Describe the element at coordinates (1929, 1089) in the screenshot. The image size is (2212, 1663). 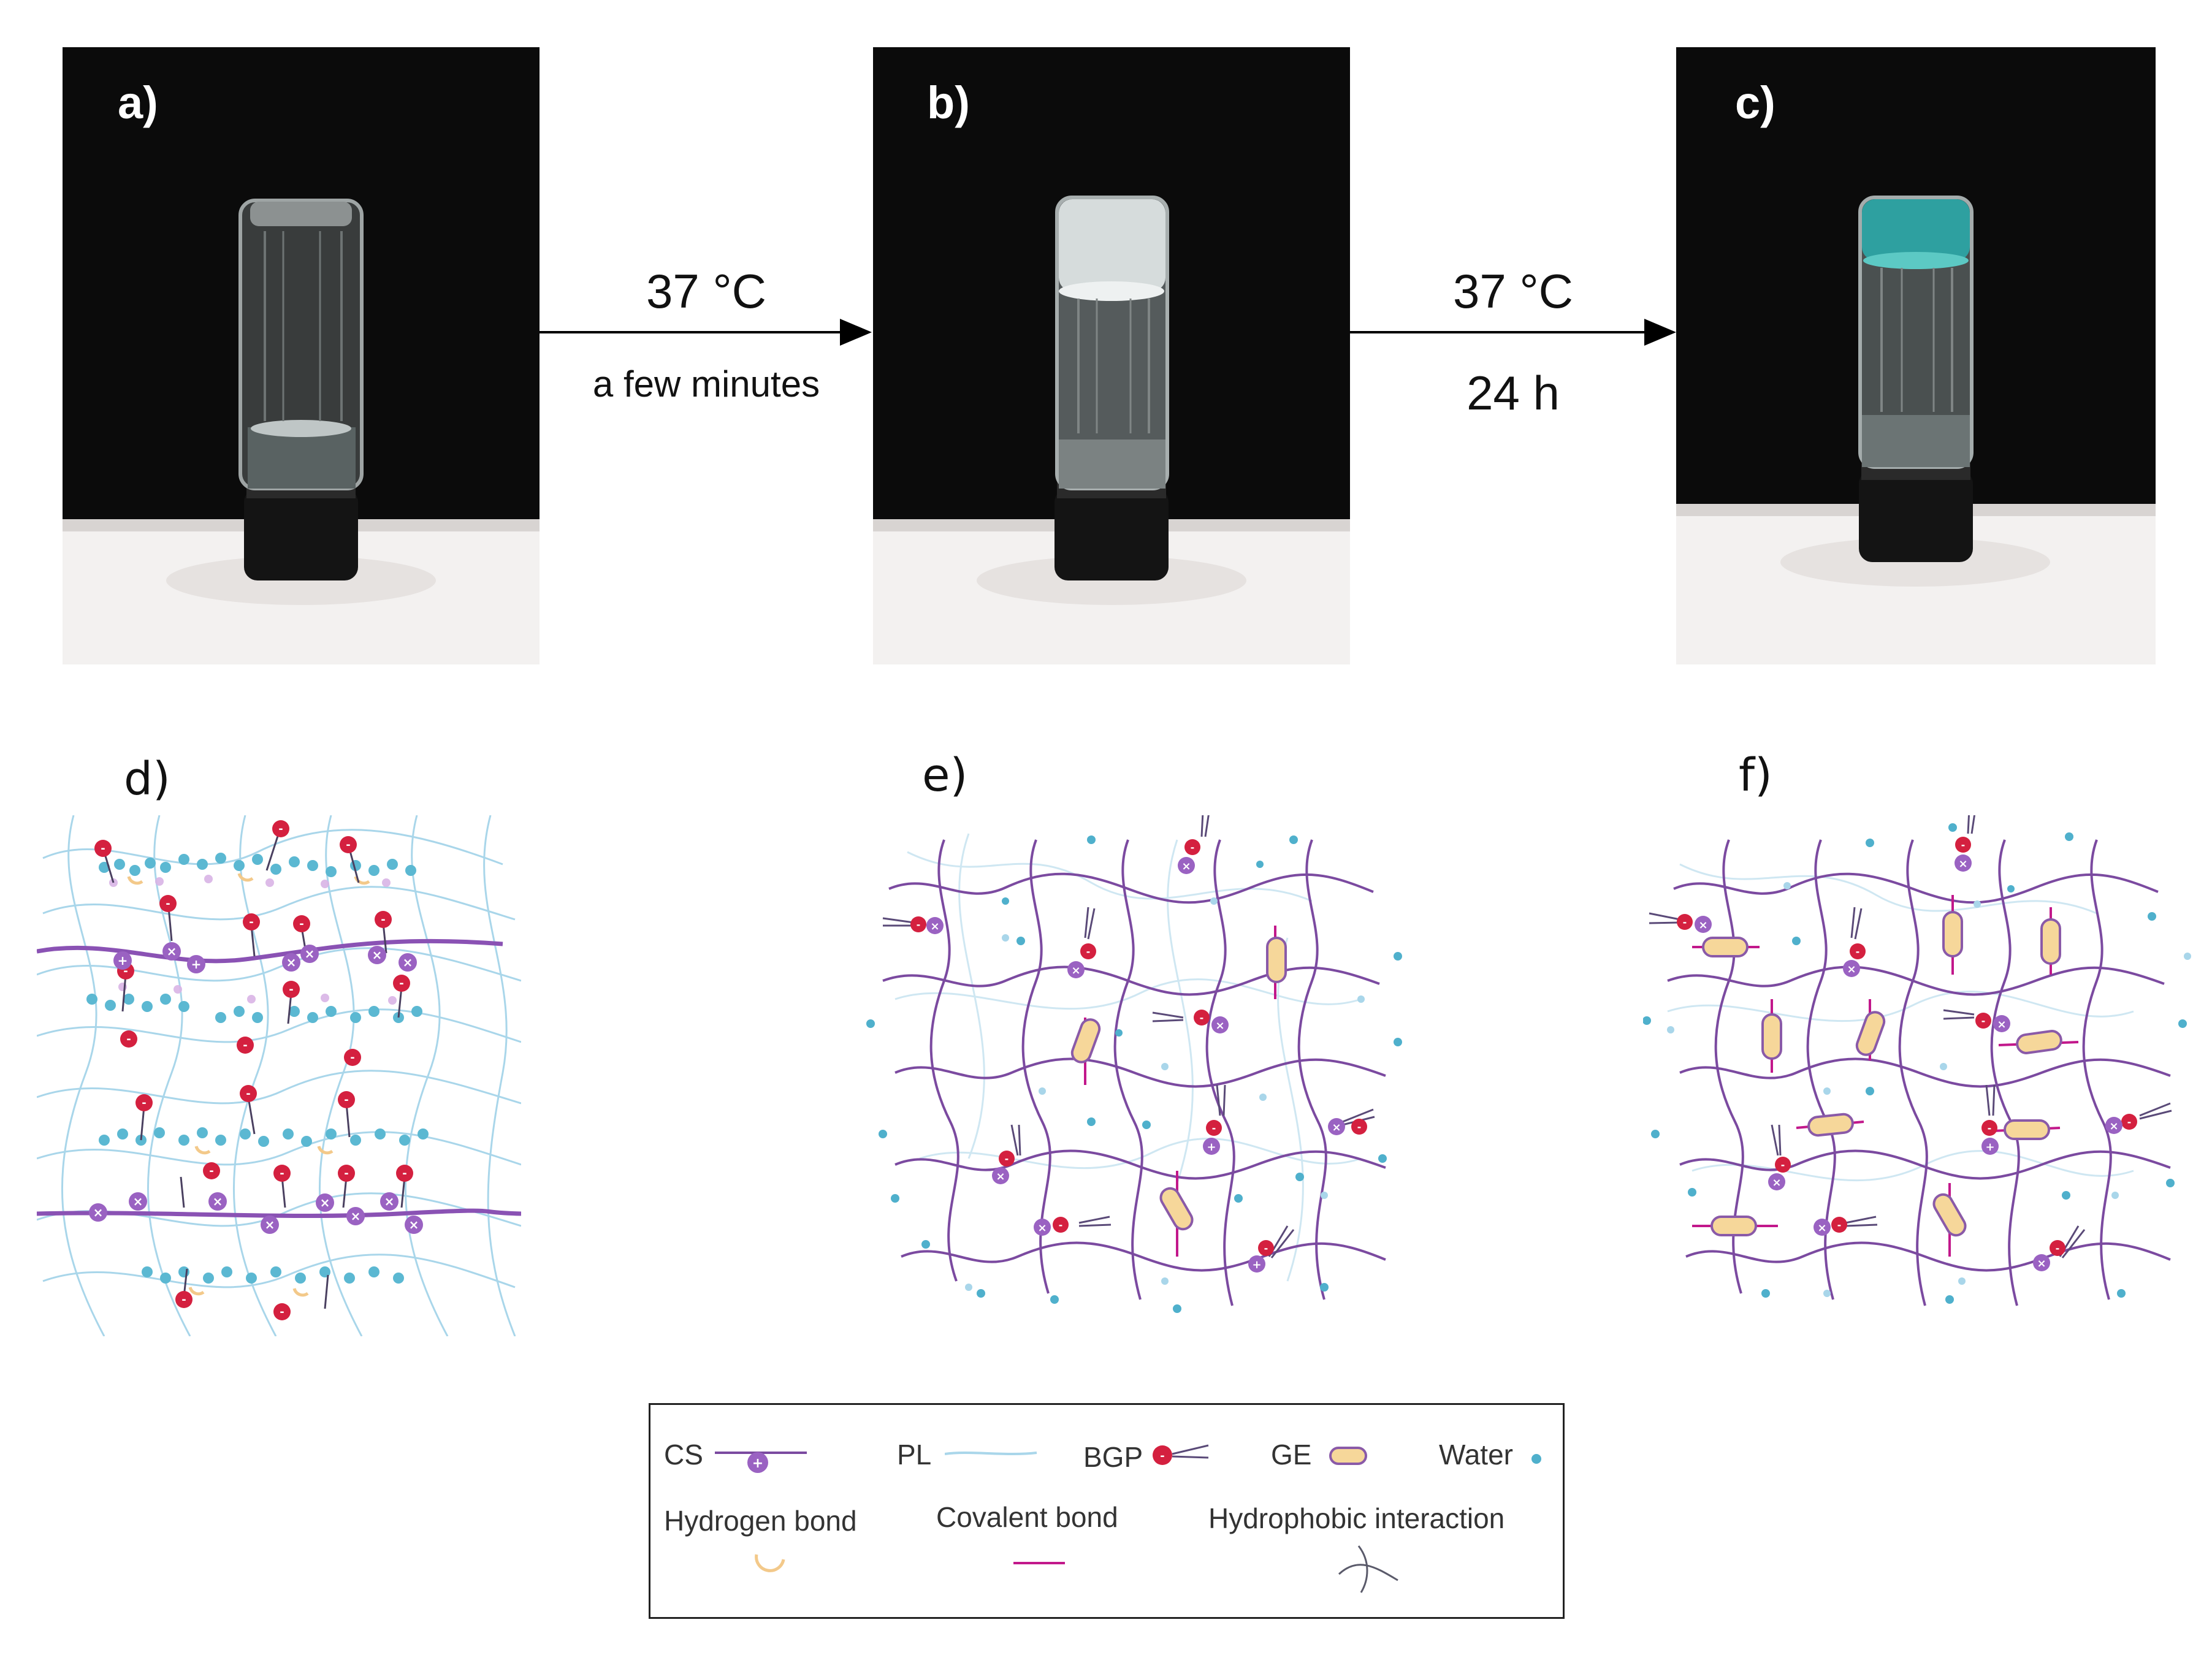
I see `water-f-light` at that location.